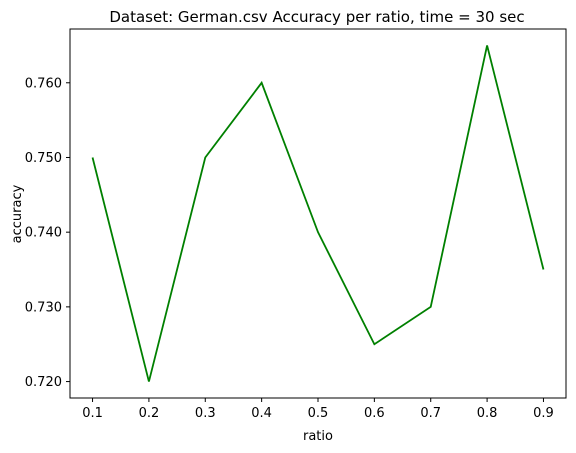  I want to click on y-axis-label: accuracy, so click(17, 213).